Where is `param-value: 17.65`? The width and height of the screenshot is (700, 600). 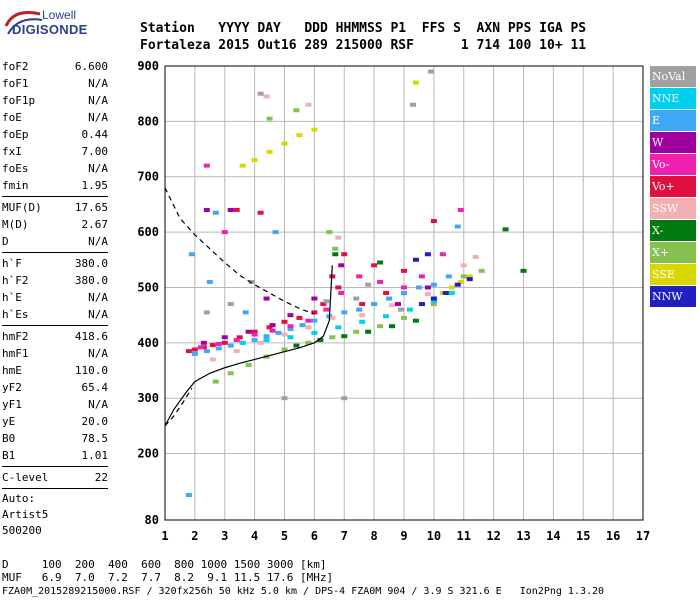
param-value: 17.65 is located at coordinates (91, 207).